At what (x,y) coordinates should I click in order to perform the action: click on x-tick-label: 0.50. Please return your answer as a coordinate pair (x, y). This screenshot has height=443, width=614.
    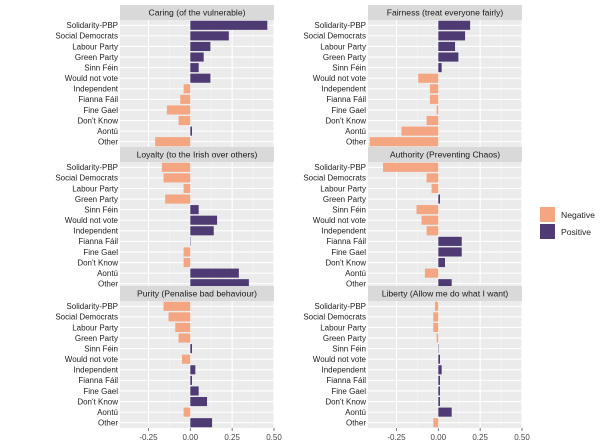
    Looking at the image, I should click on (522, 437).